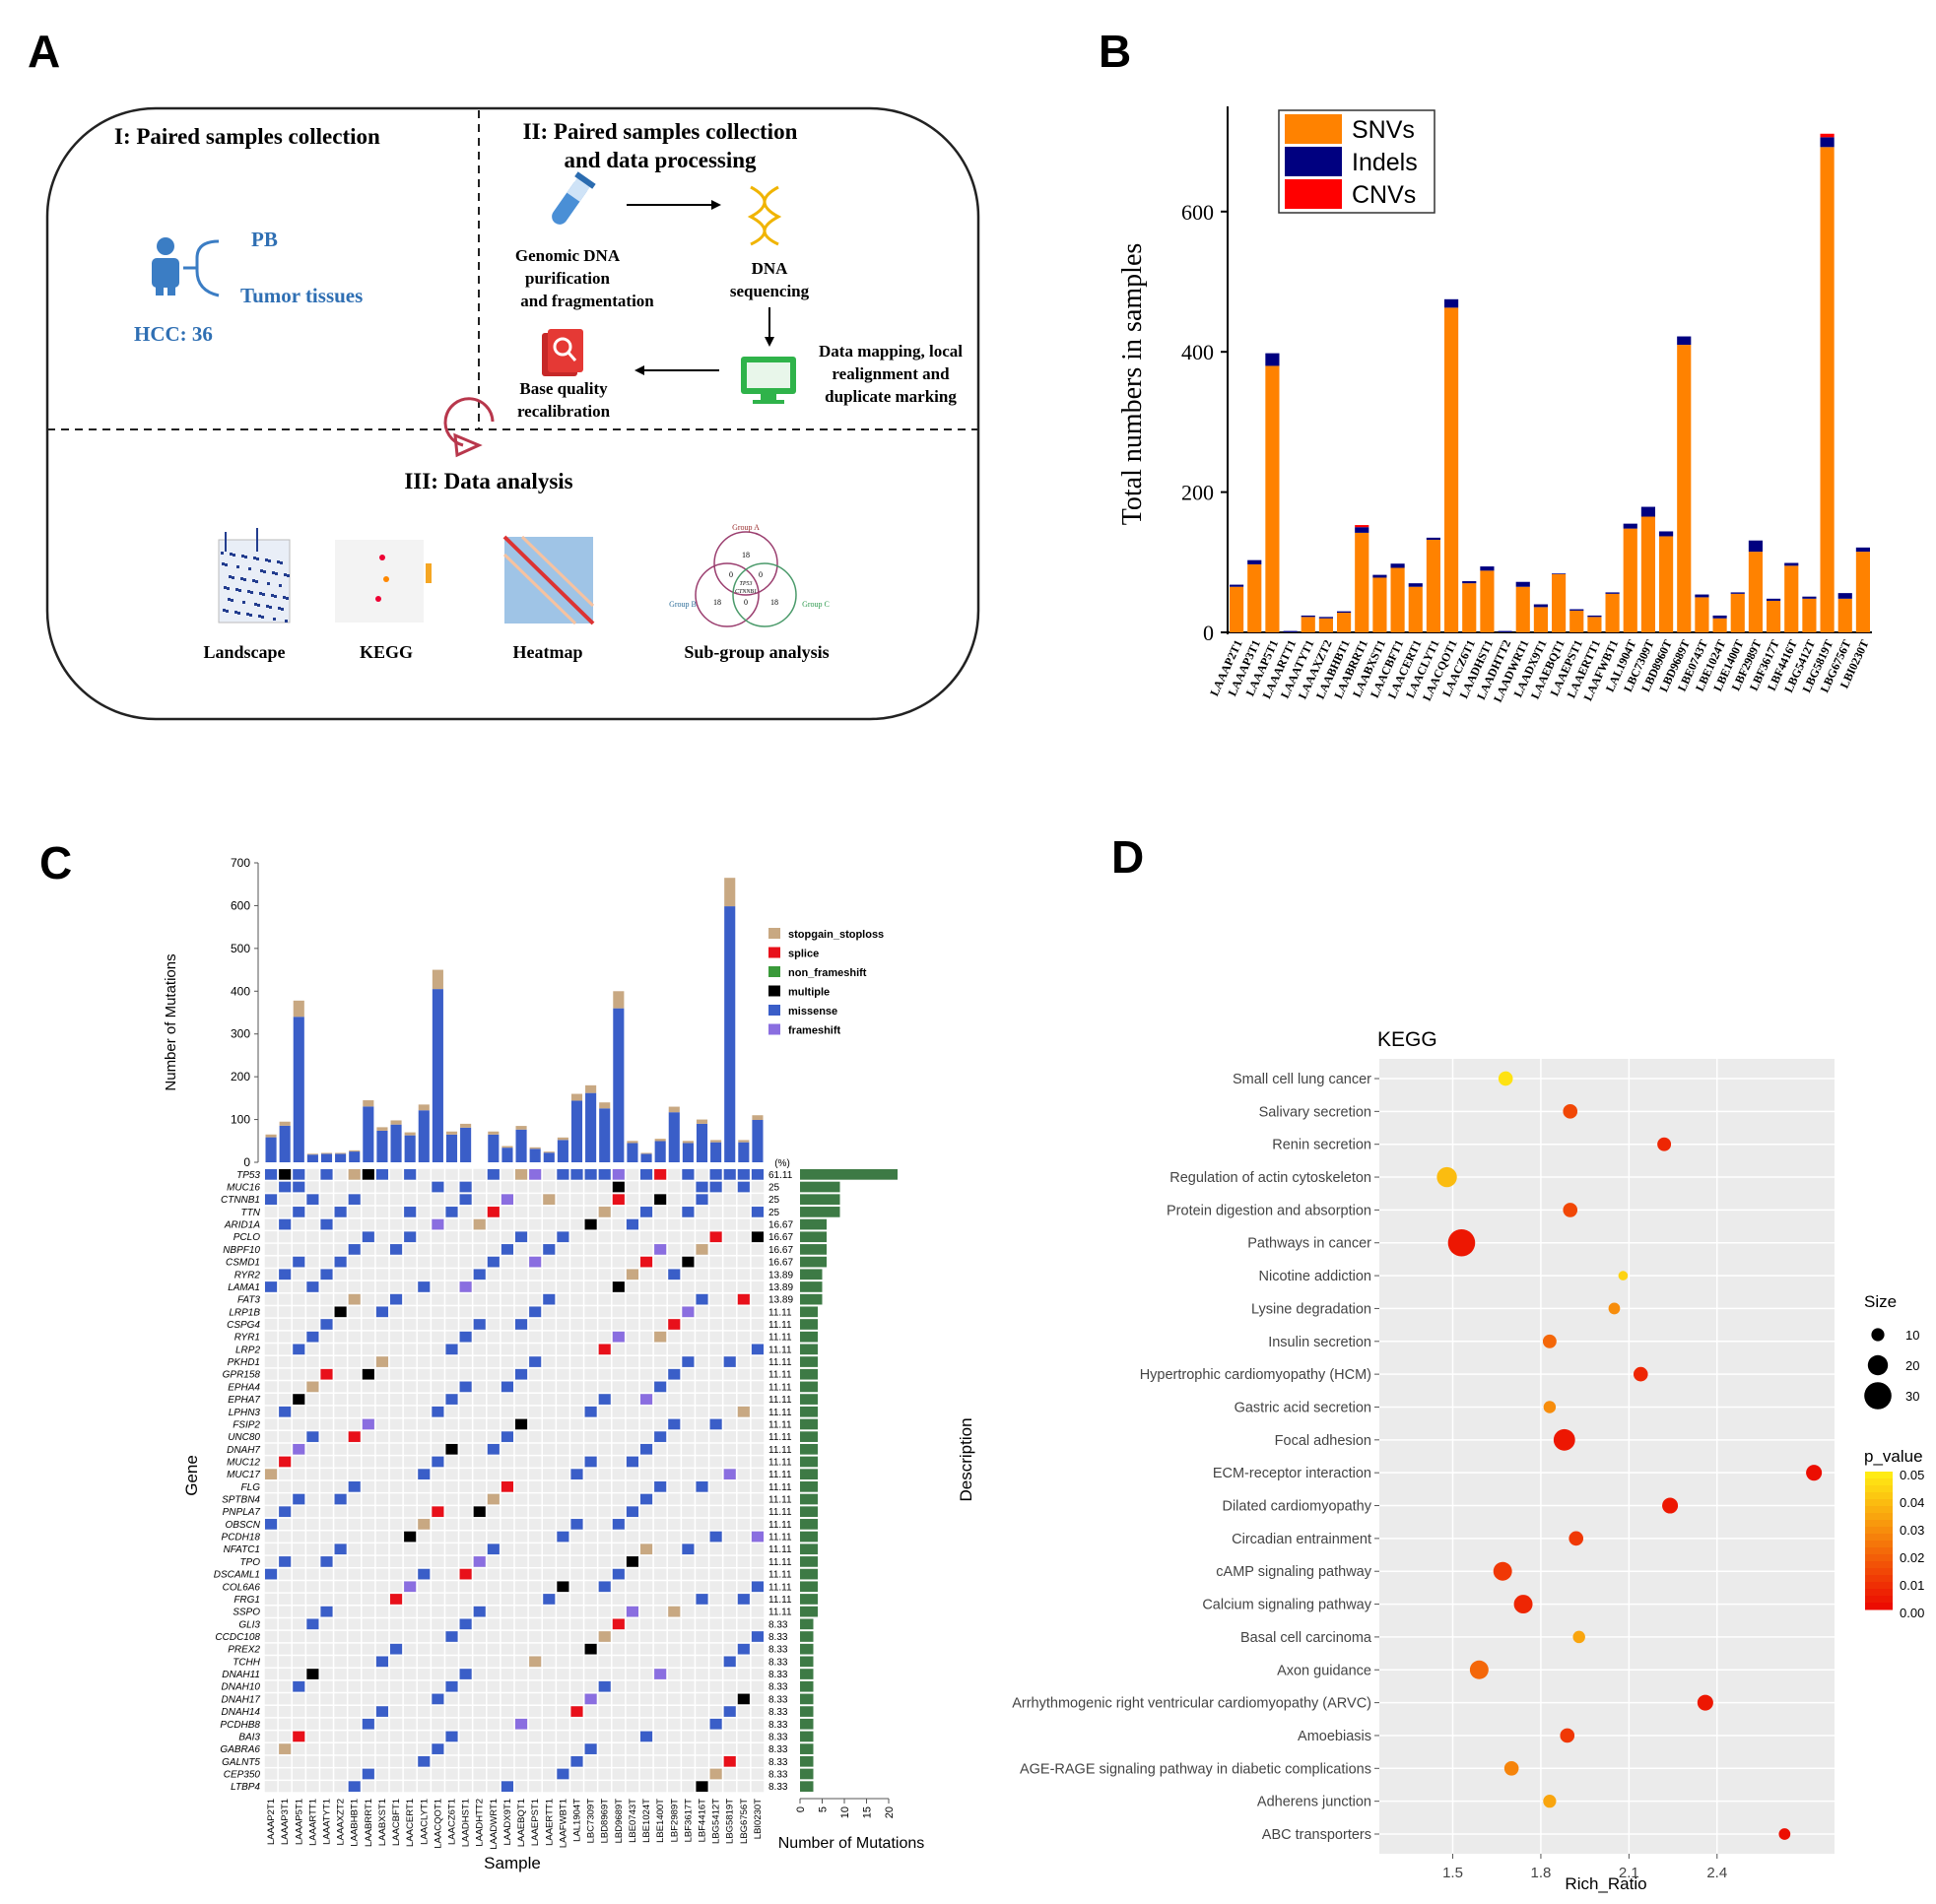  I want to click on sample-label: LAAARTT1, so click(313, 1822).